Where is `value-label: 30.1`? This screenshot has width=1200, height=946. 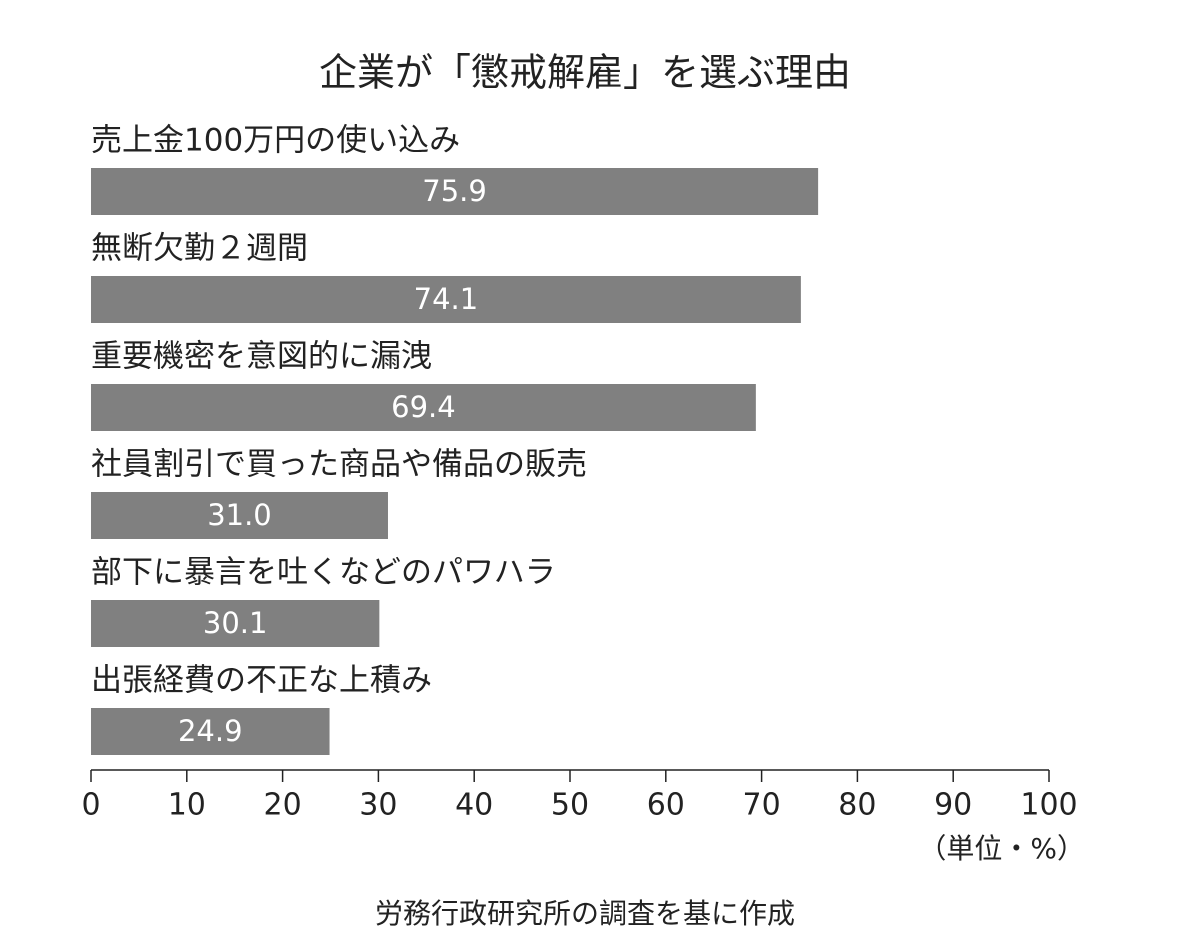 value-label: 30.1 is located at coordinates (235, 623).